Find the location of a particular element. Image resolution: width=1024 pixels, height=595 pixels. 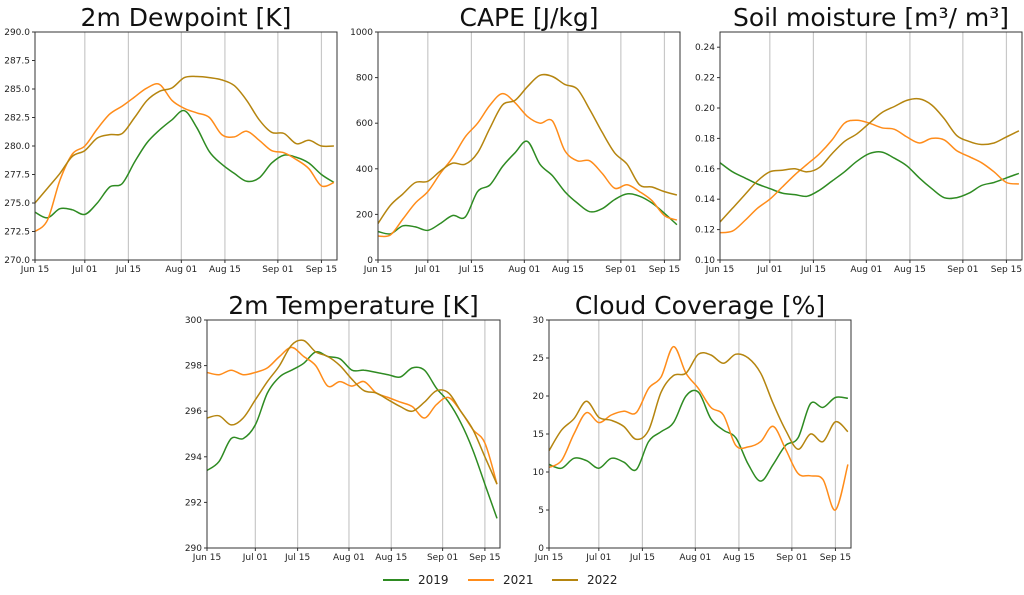

y-tick-label: 15 is located at coordinates (538, 435).